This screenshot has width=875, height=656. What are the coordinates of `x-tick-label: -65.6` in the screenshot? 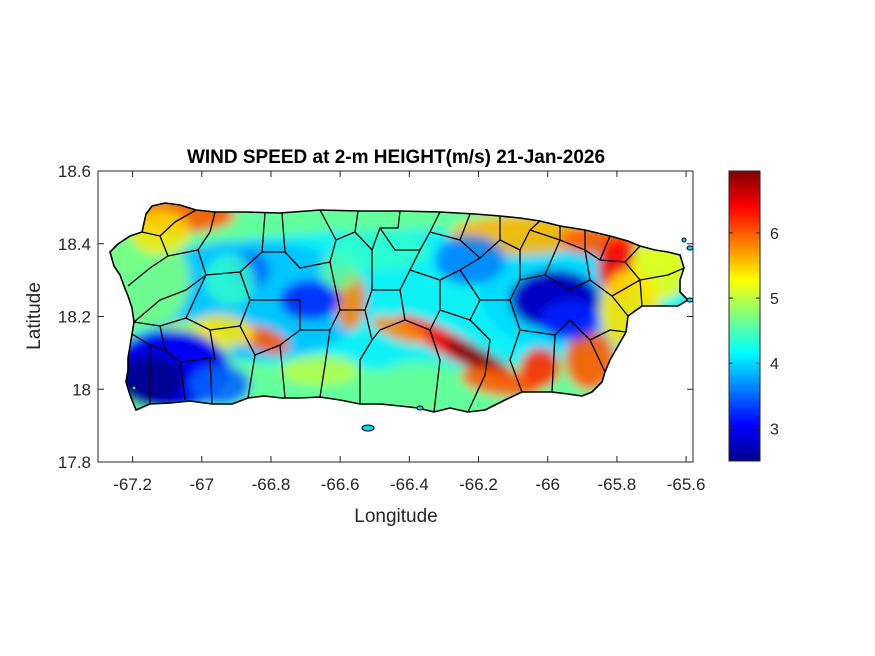 It's located at (686, 484).